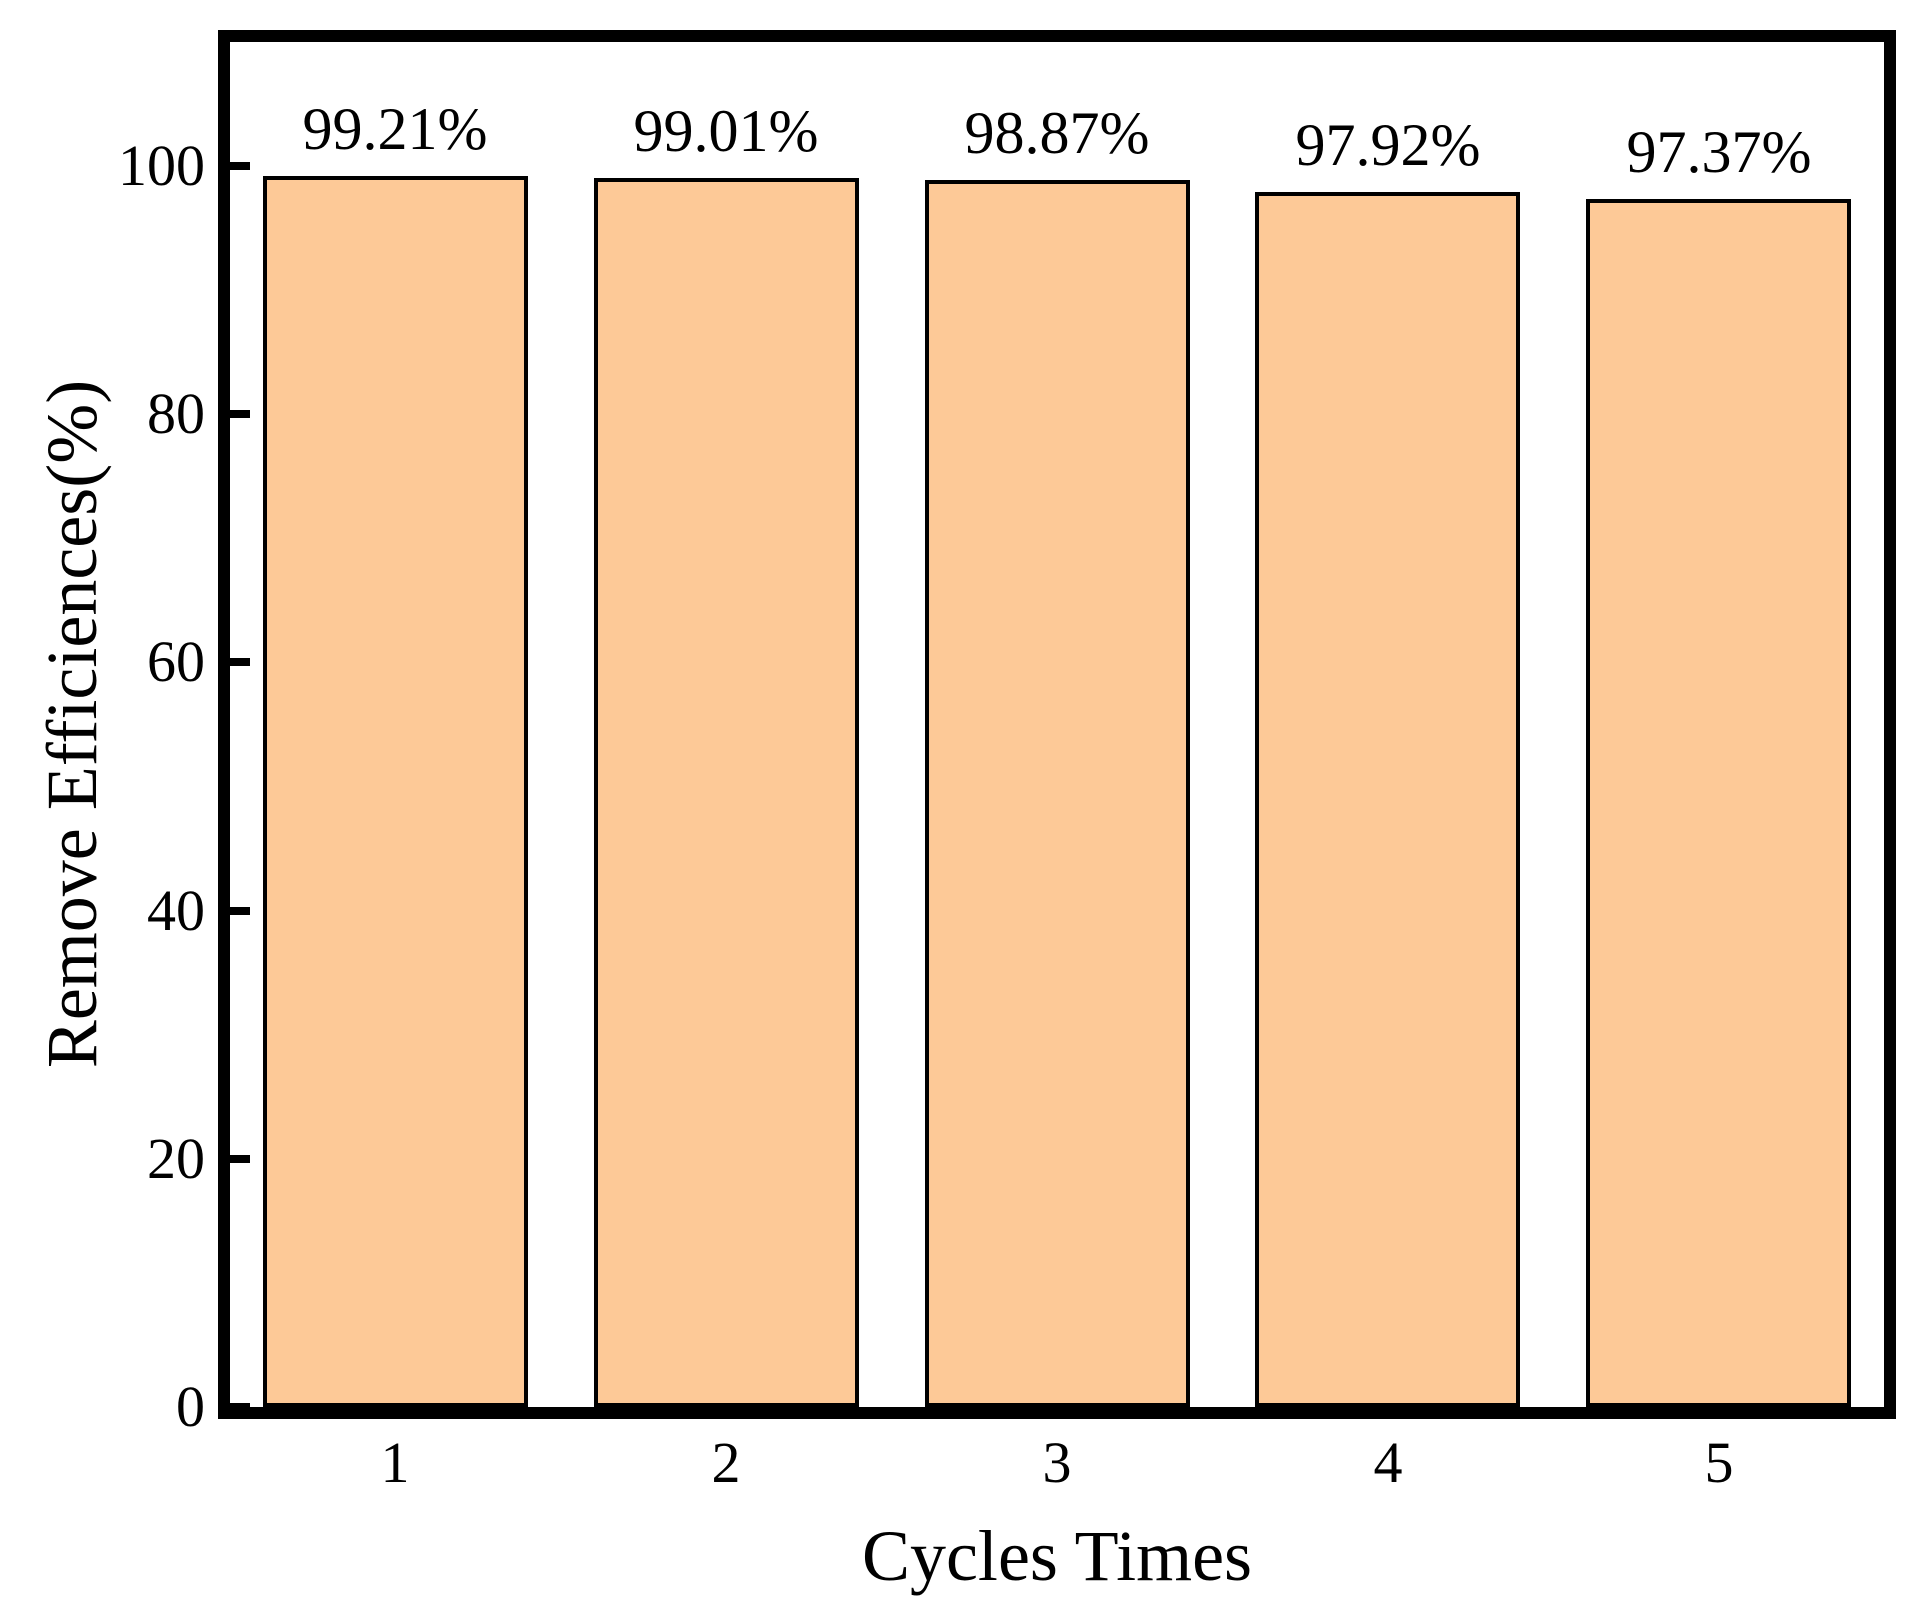  What do you see at coordinates (395, 1462) in the screenshot?
I see `x-tick-label: 1` at bounding box center [395, 1462].